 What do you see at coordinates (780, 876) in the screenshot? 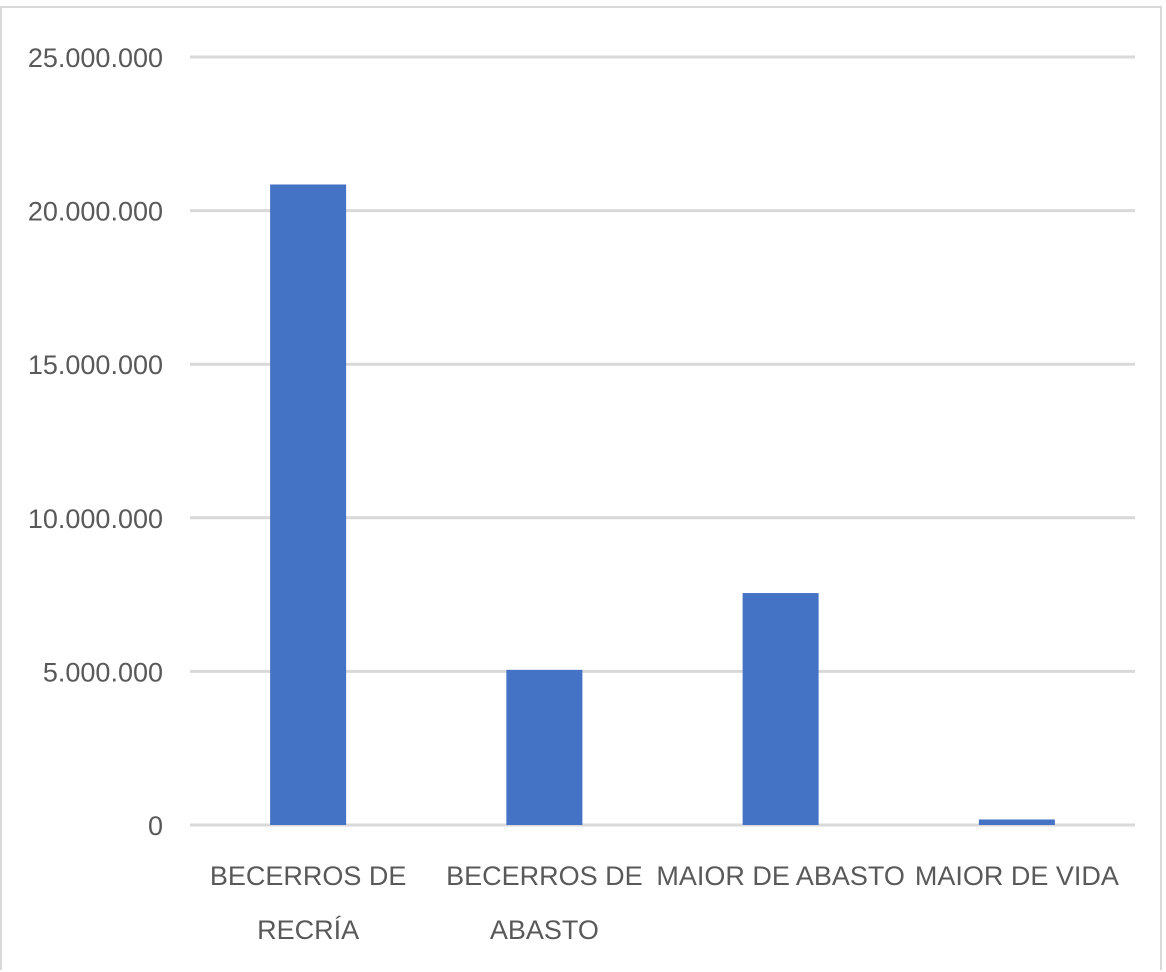
I see `x-category-label: MAIOR DE ABASTO` at bounding box center [780, 876].